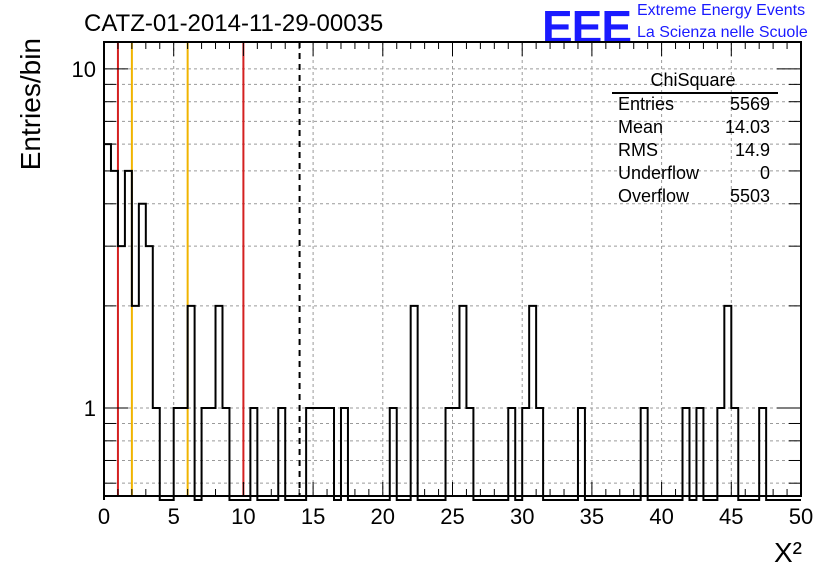 The height and width of the screenshot is (572, 836). What do you see at coordinates (174, 516) in the screenshot?
I see `x-tick-label: 5` at bounding box center [174, 516].